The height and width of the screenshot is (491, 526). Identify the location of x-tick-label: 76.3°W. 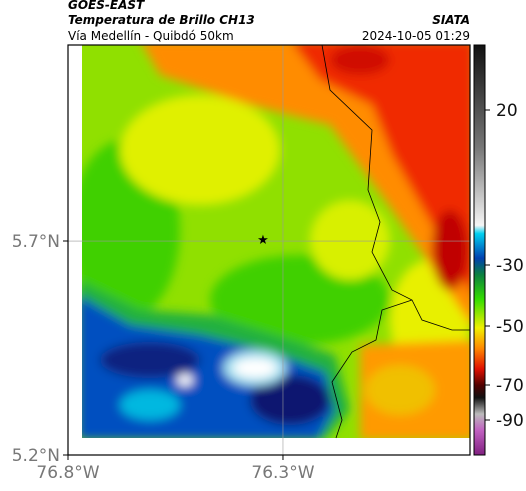
(282, 473).